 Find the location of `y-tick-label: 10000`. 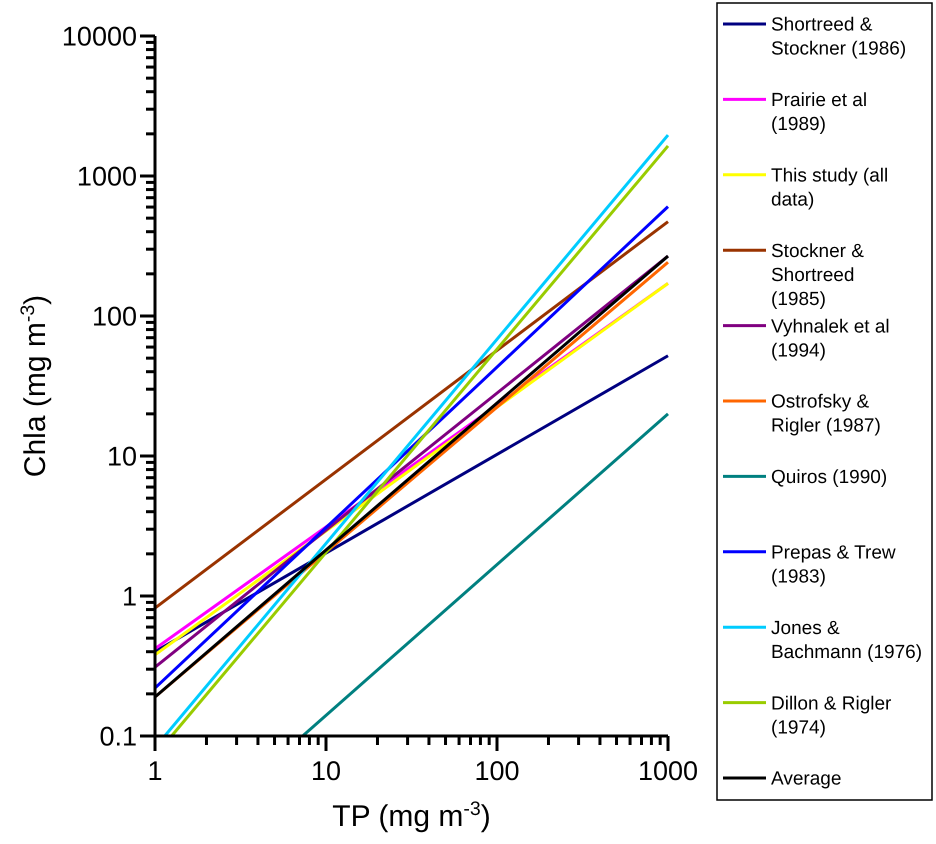

y-tick-label: 10000 is located at coordinates (99, 36).